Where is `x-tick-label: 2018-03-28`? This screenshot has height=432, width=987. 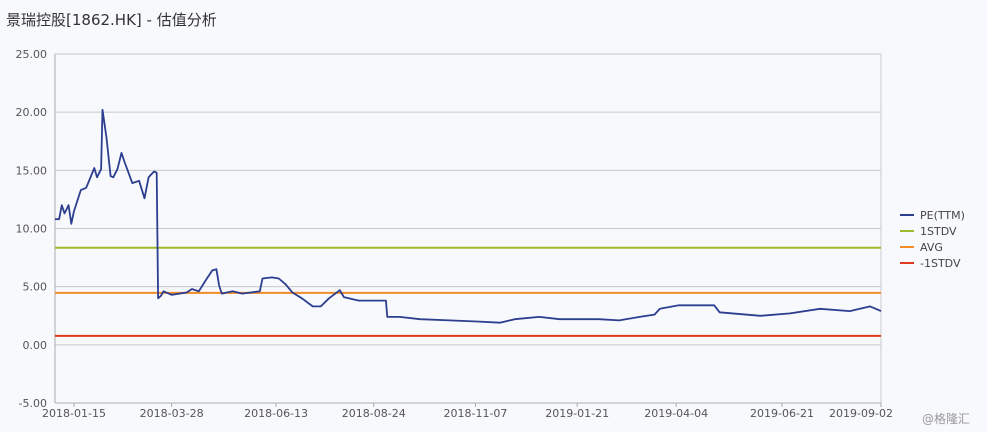 x-tick-label: 2018-03-28 is located at coordinates (172, 413).